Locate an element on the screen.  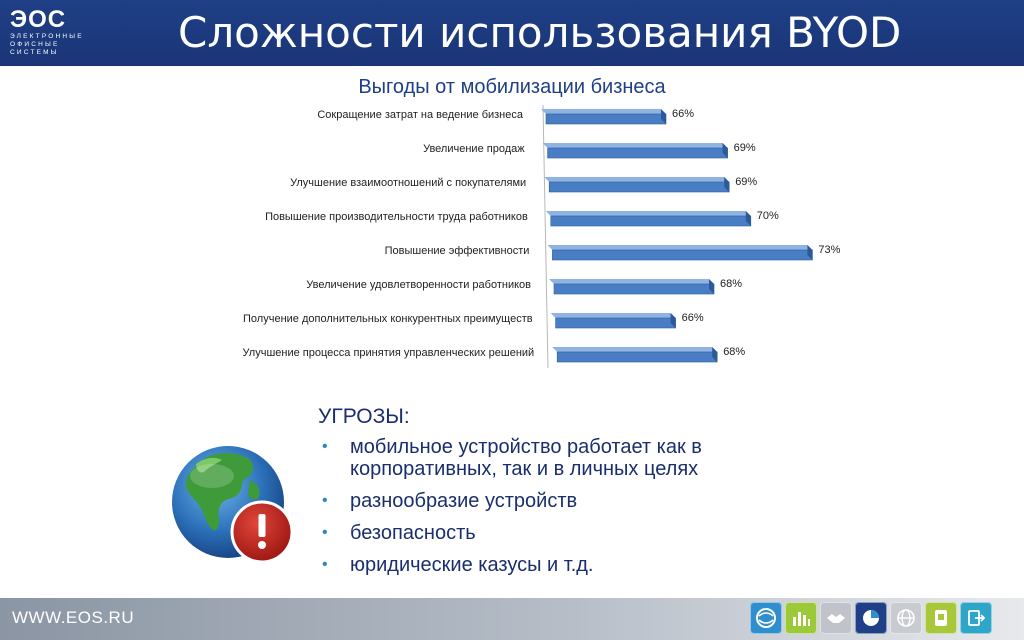
threat-item: • безопасность is located at coordinates (578, 533).